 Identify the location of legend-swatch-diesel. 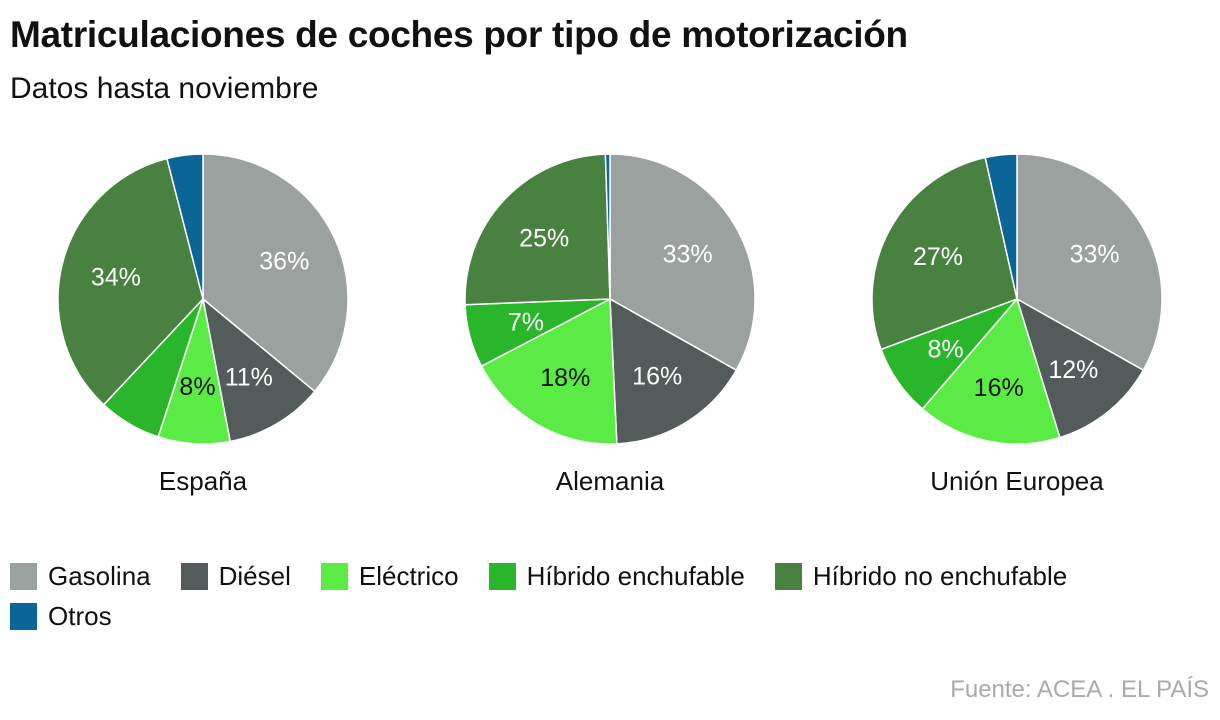
(194, 576).